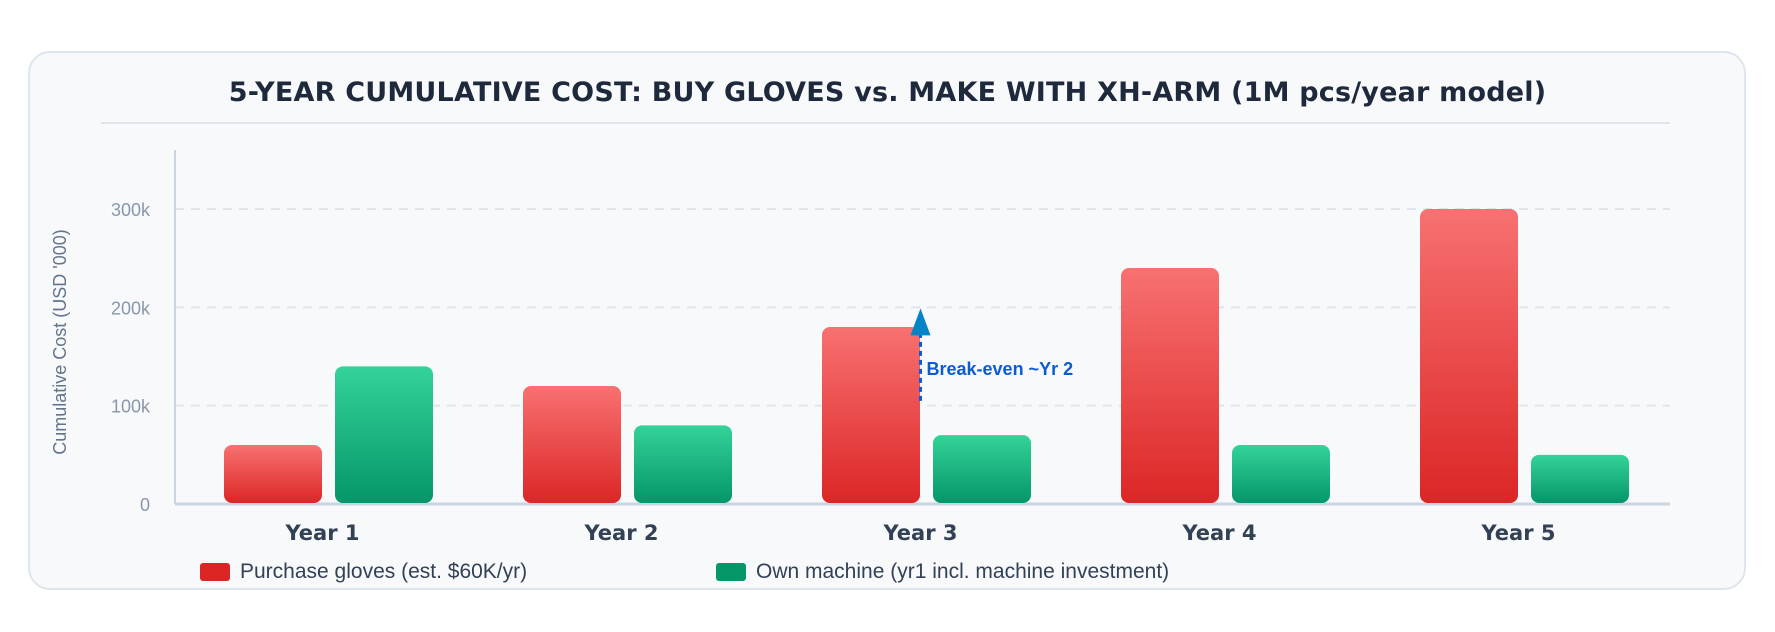  I want to click on y-tick-label: 100k, so click(131, 407).